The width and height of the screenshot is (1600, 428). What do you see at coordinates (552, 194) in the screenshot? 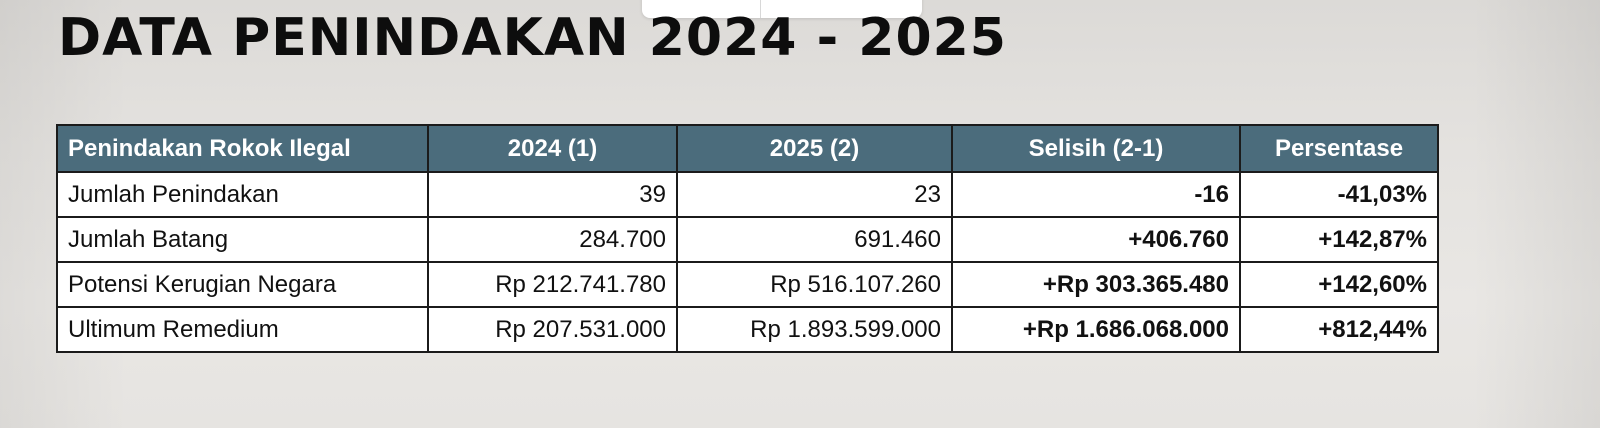
I see `value-2024: 39` at bounding box center [552, 194].